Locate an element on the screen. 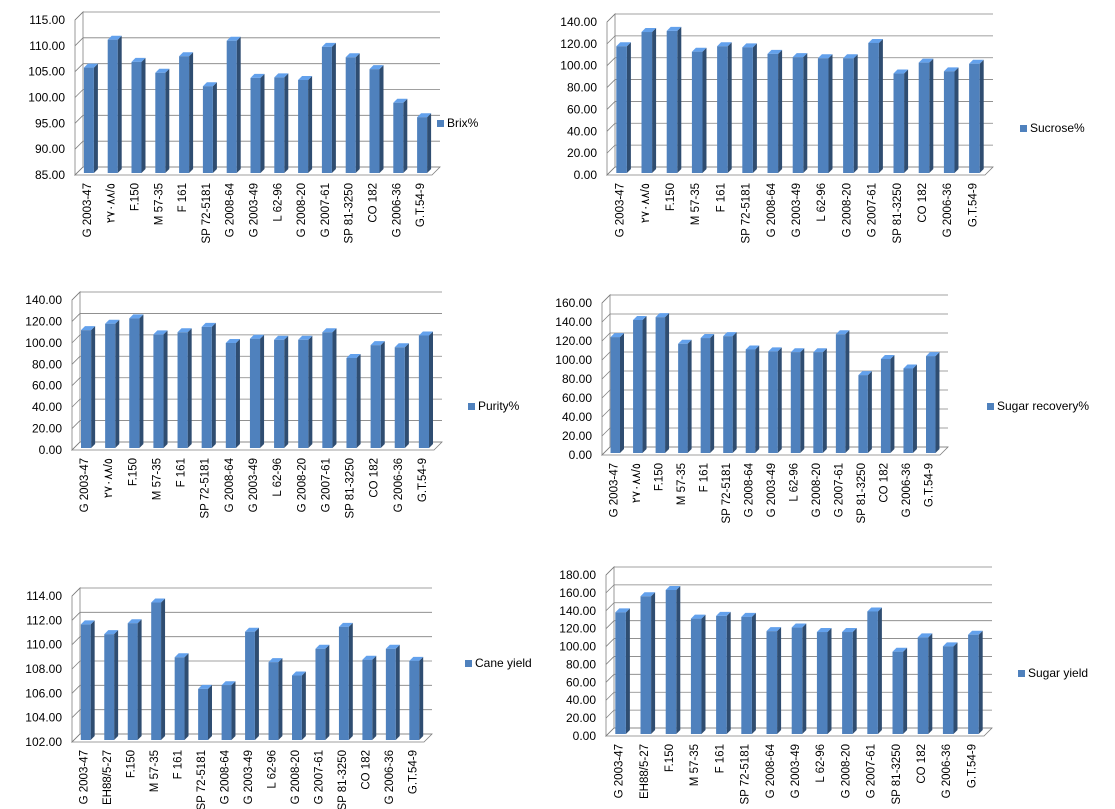  legend-label: Cane yield is located at coordinates (503, 663).